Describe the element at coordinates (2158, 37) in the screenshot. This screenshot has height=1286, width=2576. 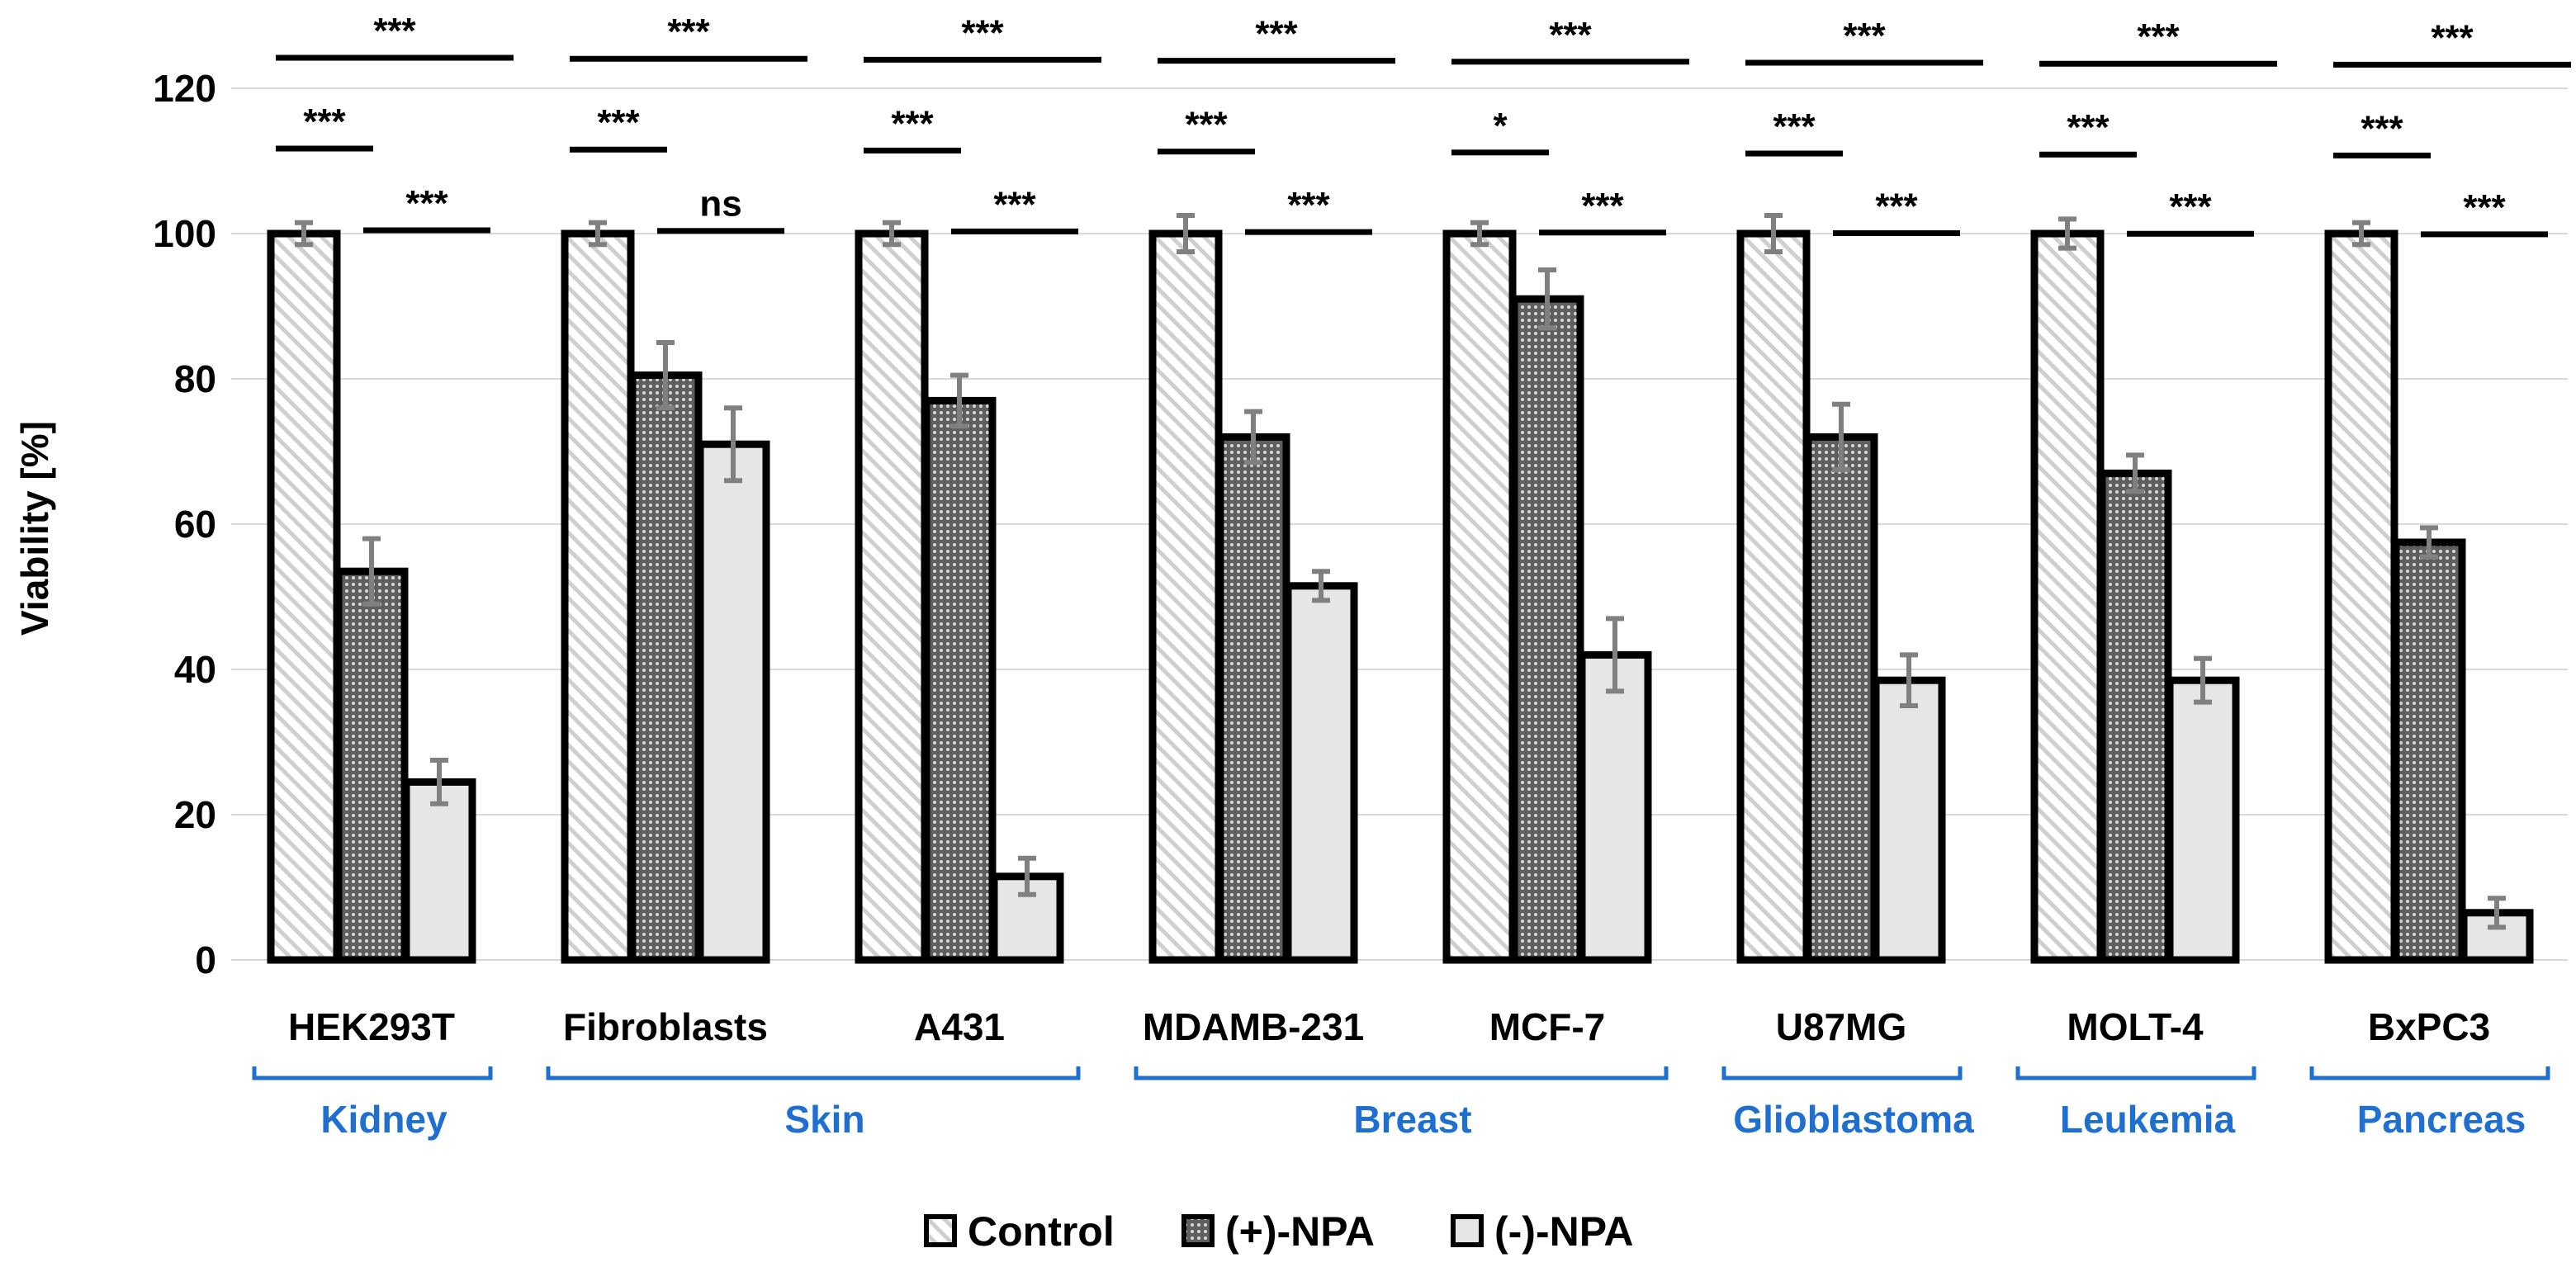
I see `sig-label-control-vs-minus-molt-4: ***` at that location.